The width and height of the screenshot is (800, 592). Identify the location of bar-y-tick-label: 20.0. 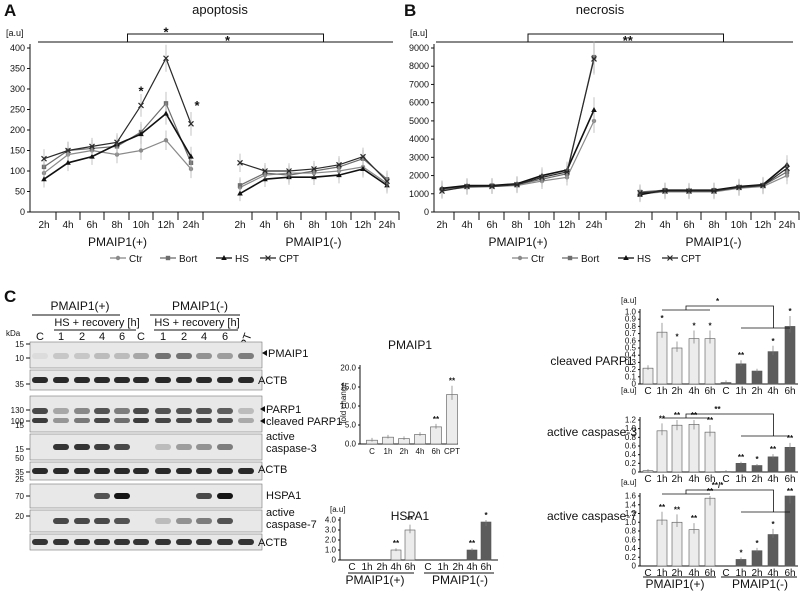
(348, 368).